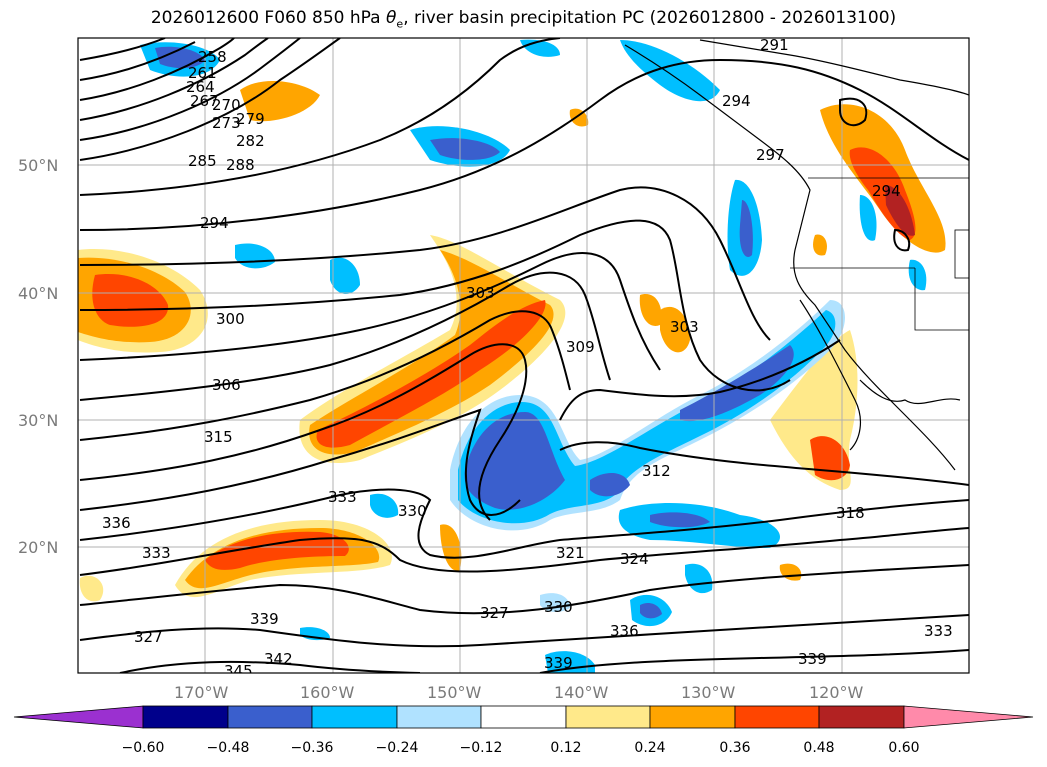  Describe the element at coordinates (770, 155) in the screenshot. I see `contour-label: 297` at that location.